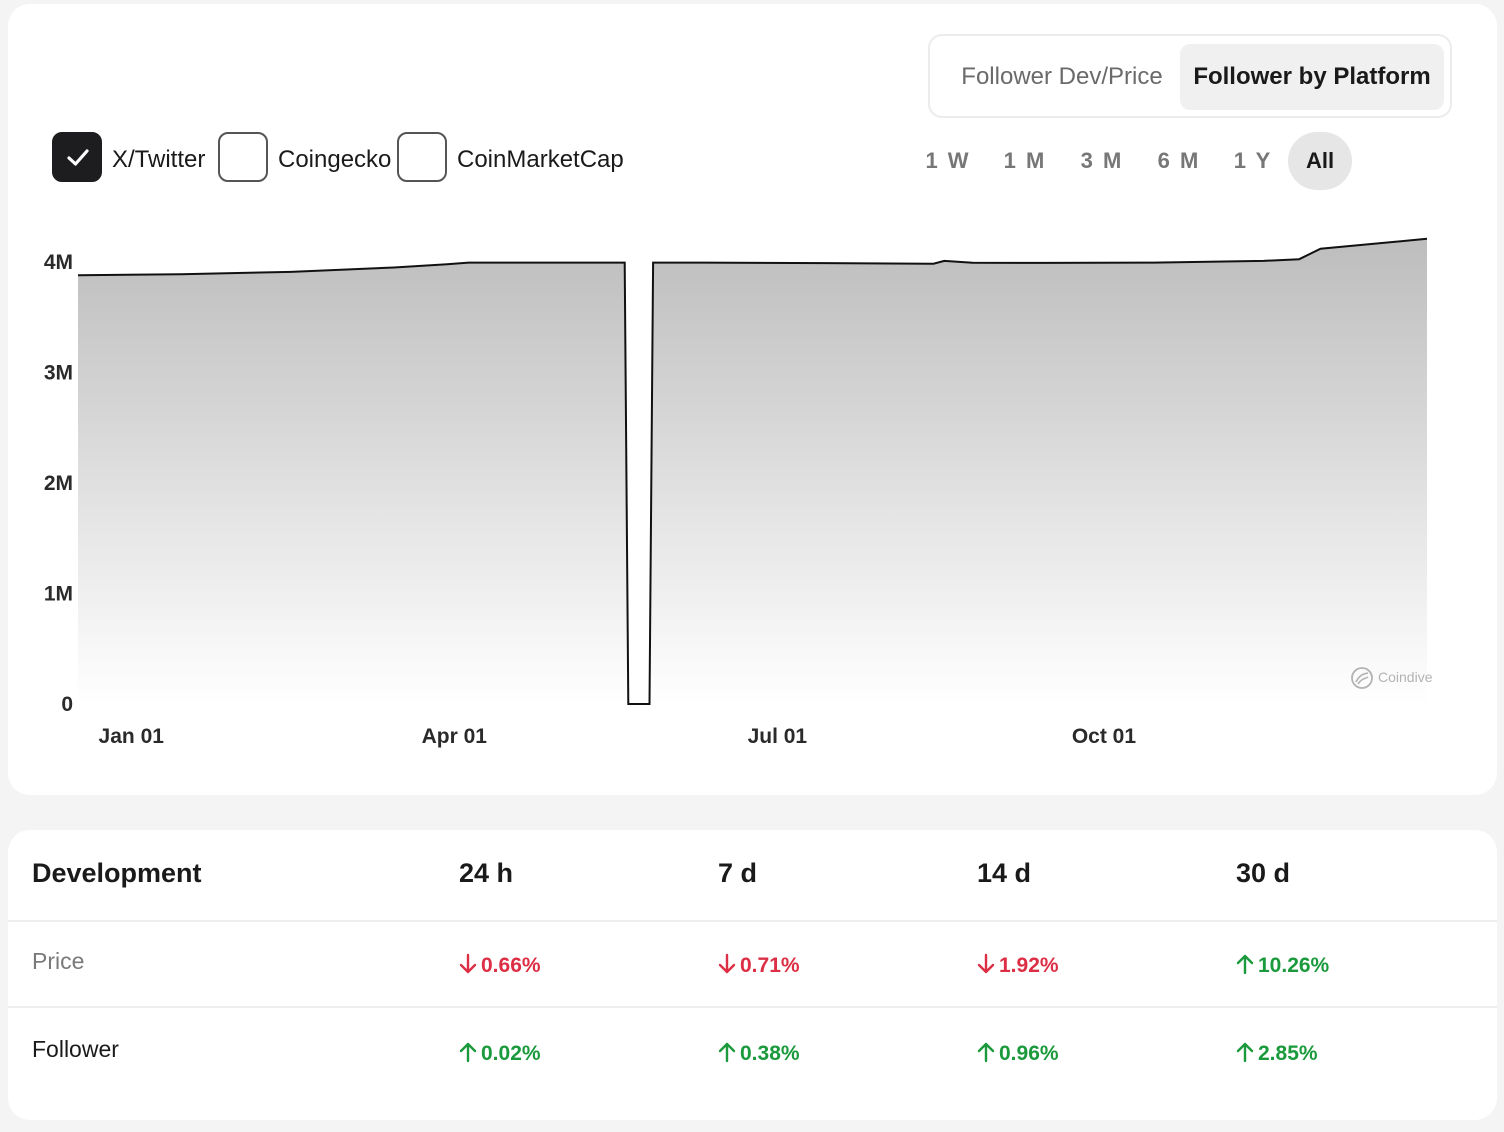  Describe the element at coordinates (738, 873) in the screenshot. I see `period-7d-header: 7 d` at that location.